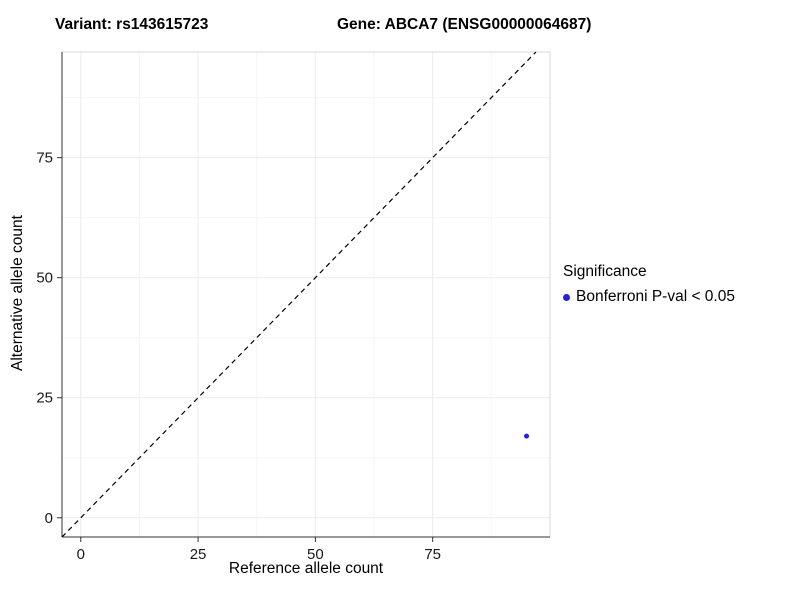 This screenshot has height=600, width=800. What do you see at coordinates (315, 554) in the screenshot?
I see `x-tick-label: 50` at bounding box center [315, 554].